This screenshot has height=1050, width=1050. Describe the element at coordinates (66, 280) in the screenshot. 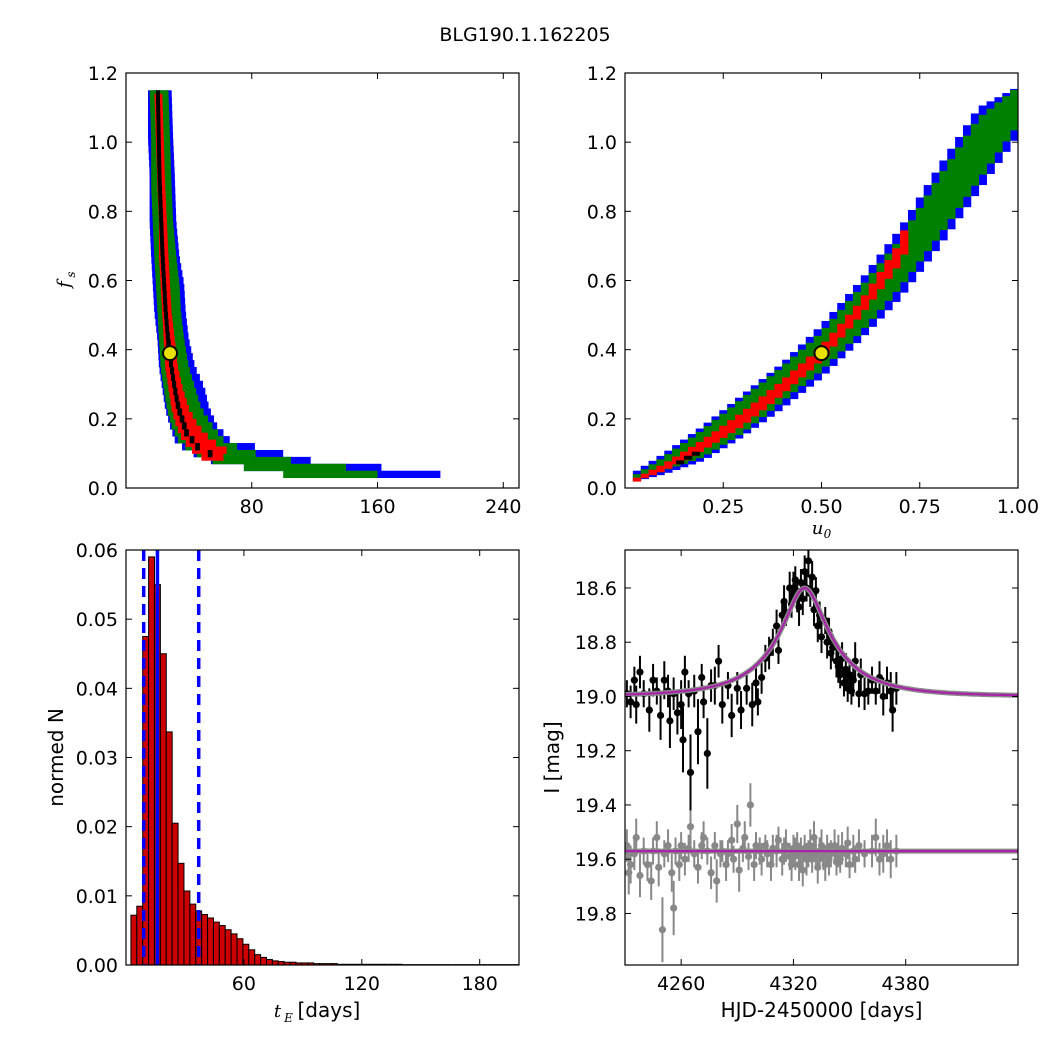

I see `y-axis-label: fs` at that location.